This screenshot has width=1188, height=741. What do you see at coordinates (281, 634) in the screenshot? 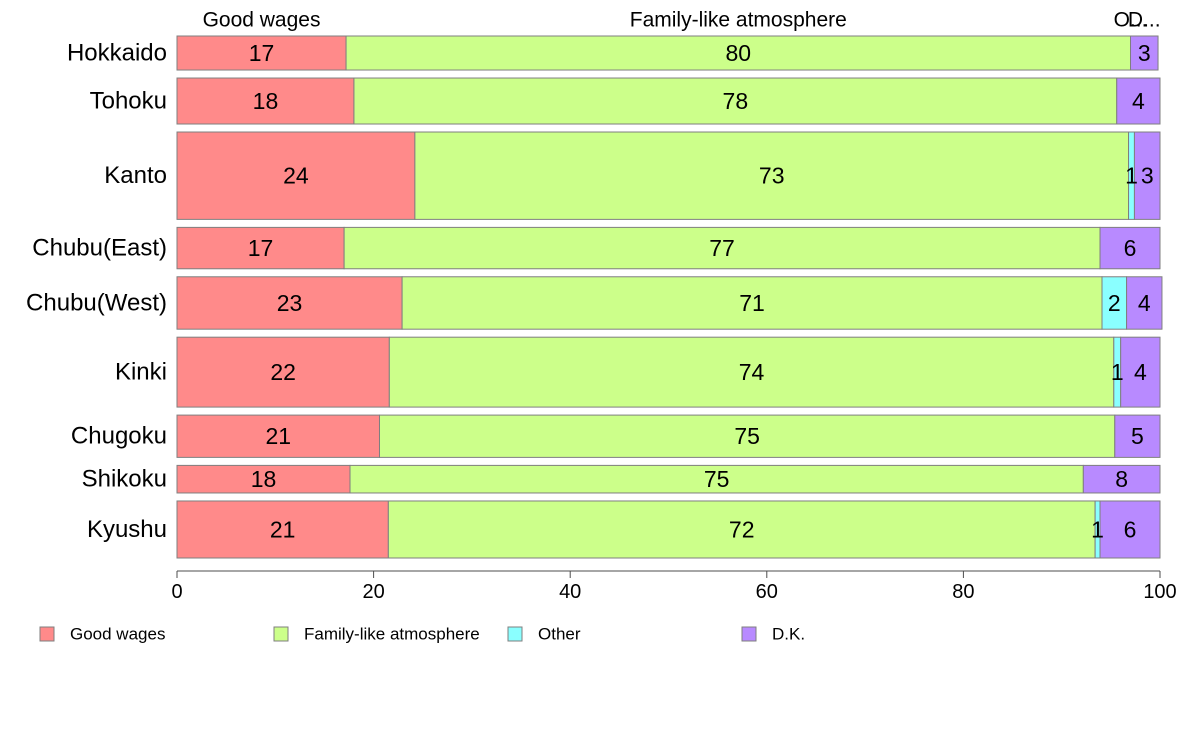
I see `legend-swatch-family-like-atmosphere` at bounding box center [281, 634].